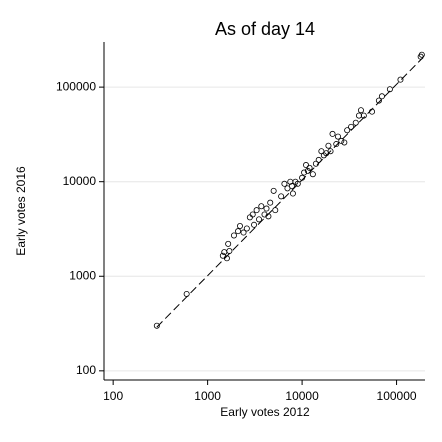 This screenshot has width=442, height=442. Describe the element at coordinates (265, 29) in the screenshot. I see `chart-title: As of day 14` at that location.